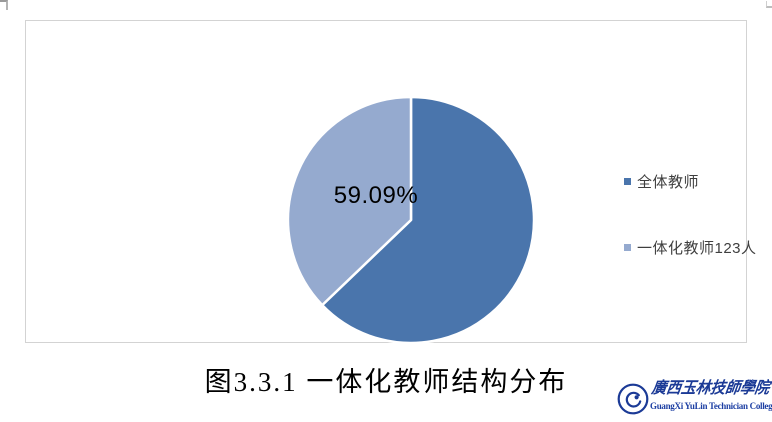 The width and height of the screenshot is (772, 422). I want to click on legend-label: 全体教师, so click(668, 182).